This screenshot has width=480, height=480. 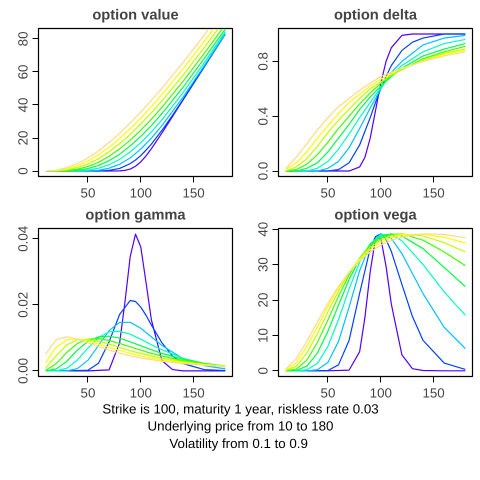 I want to click on y-tick-label: 0.4, so click(x=263, y=116).